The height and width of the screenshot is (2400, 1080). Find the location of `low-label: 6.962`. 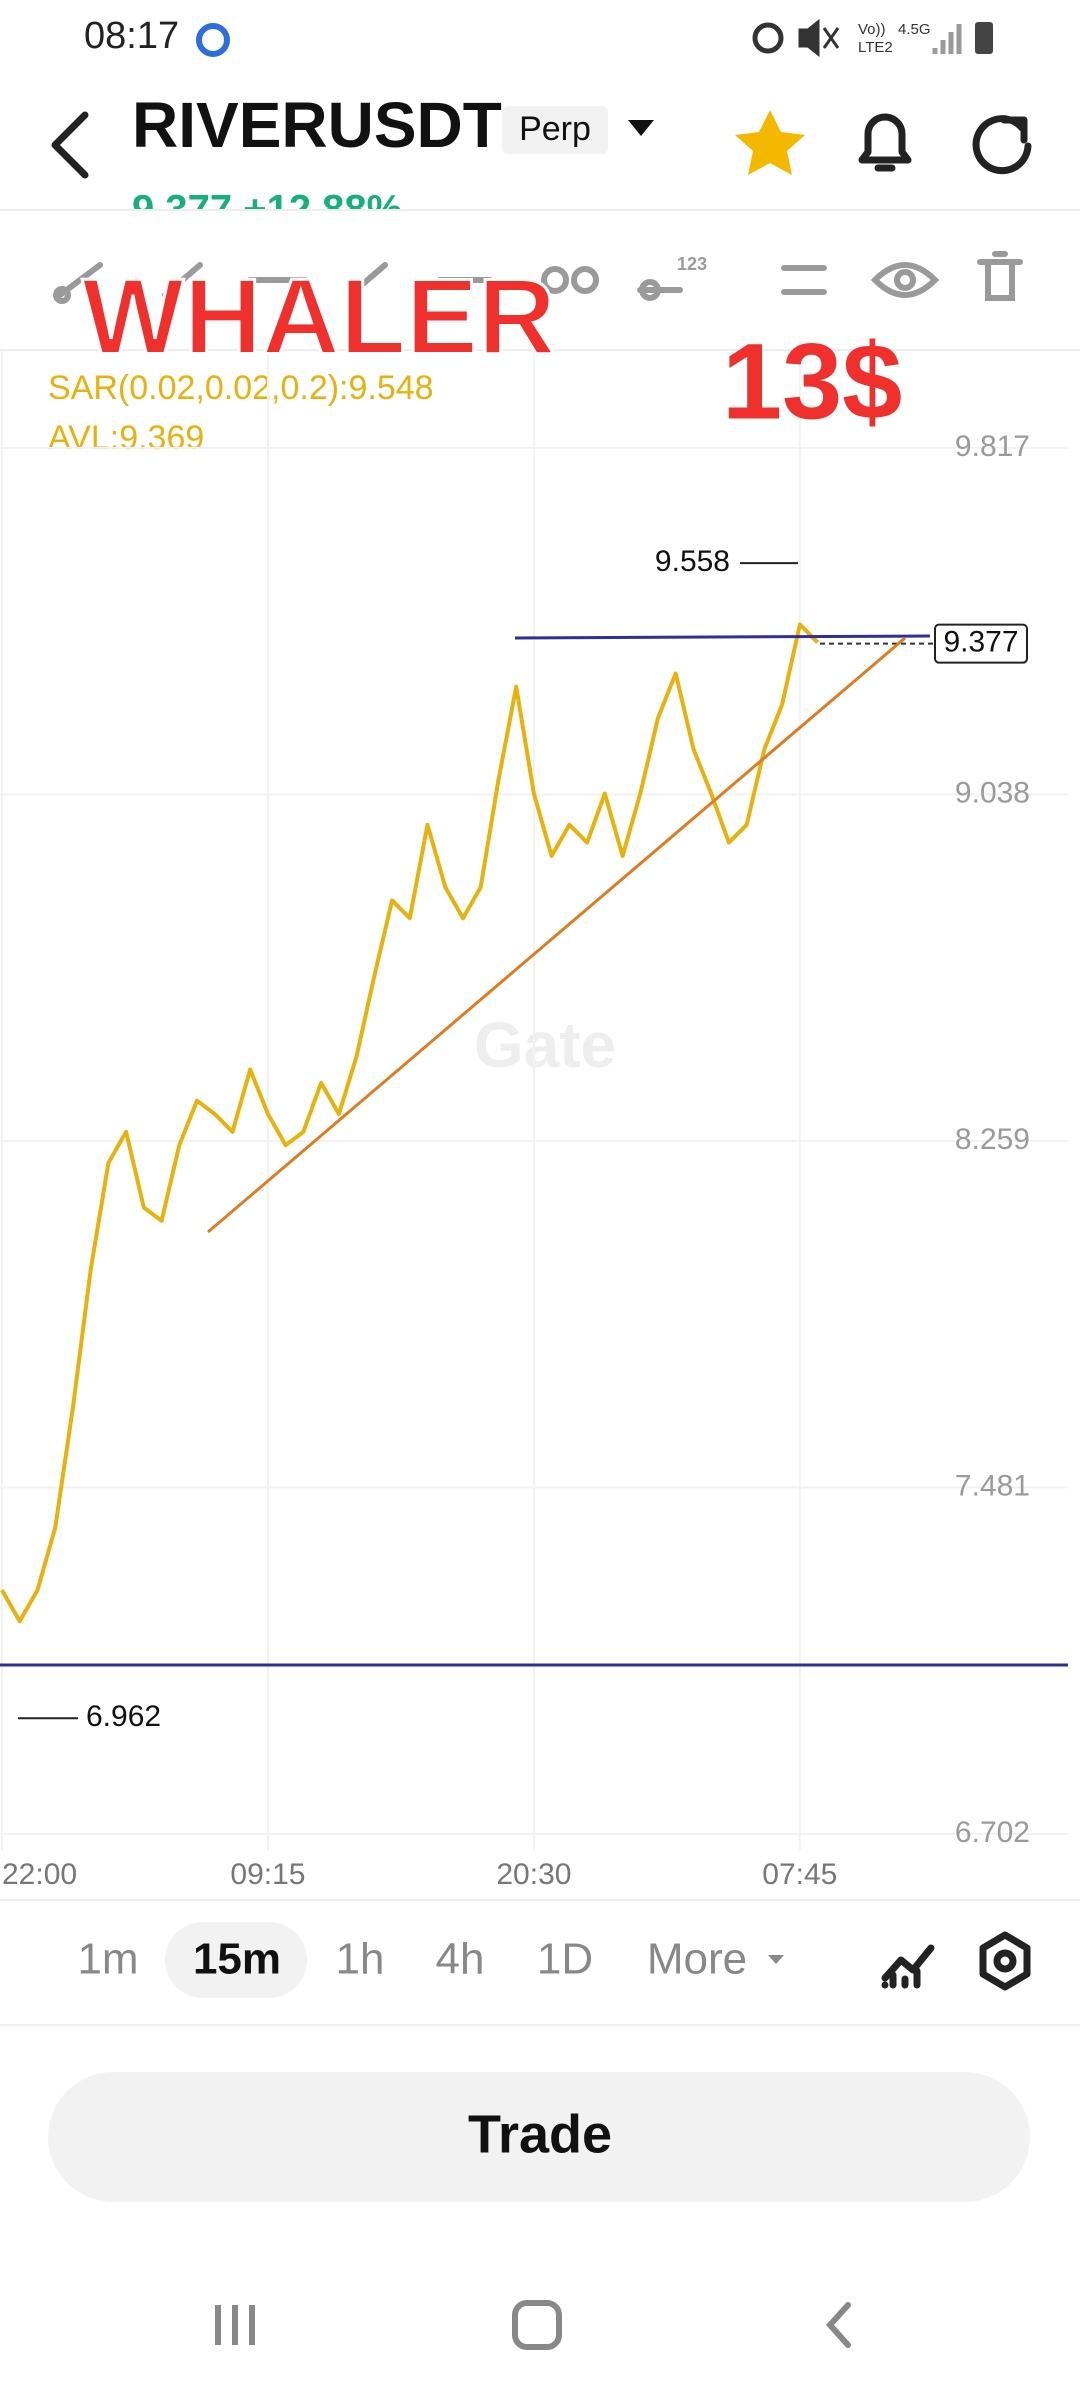

low-label: 6.962 is located at coordinates (123, 1716).